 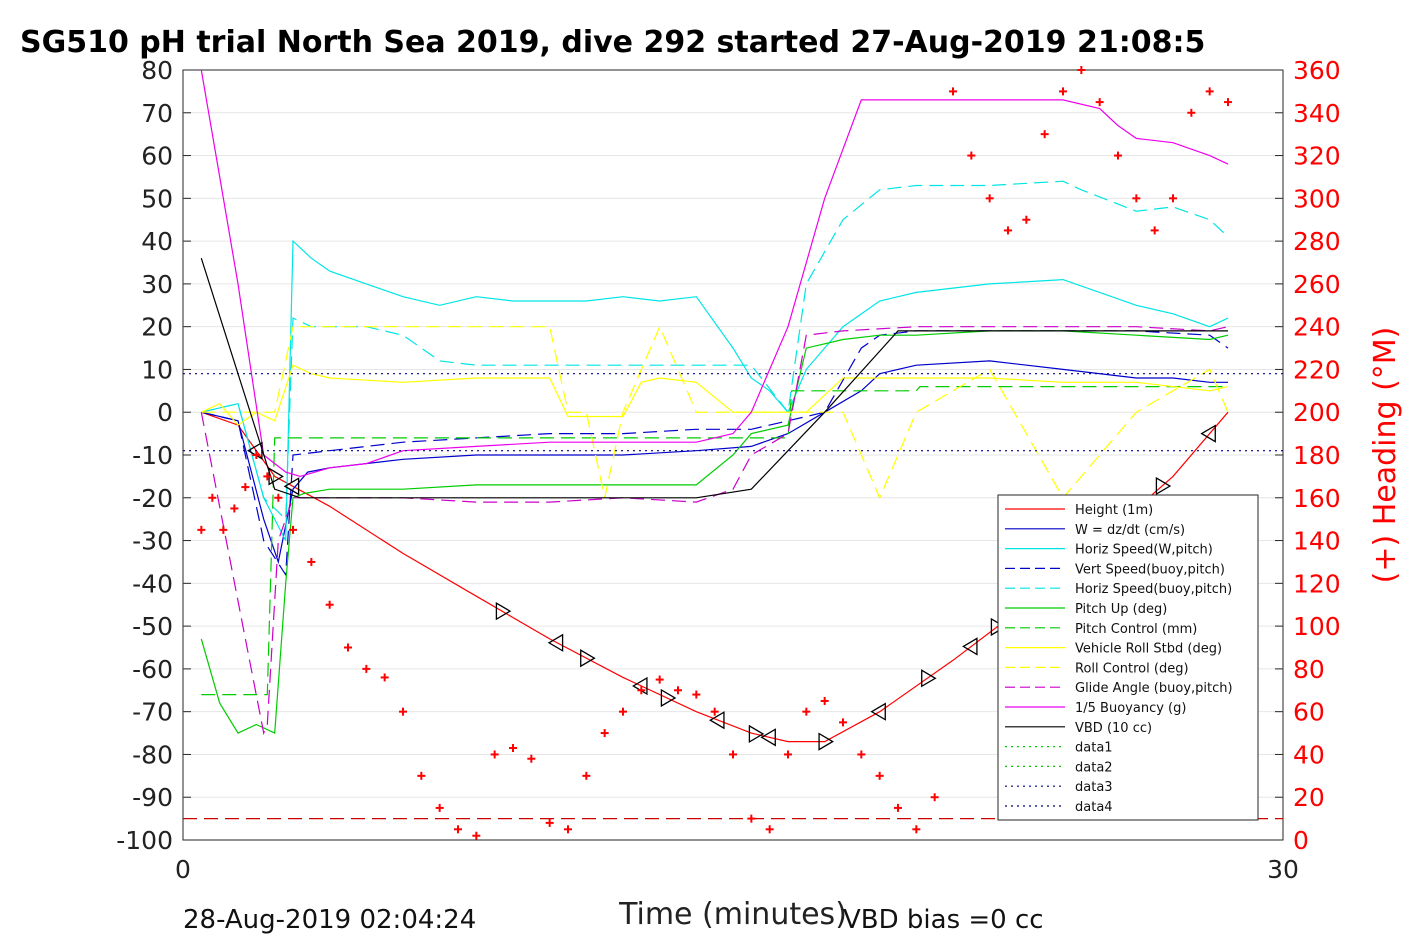 I want to click on y-tick-label-right: 260, so click(x=1317, y=284).